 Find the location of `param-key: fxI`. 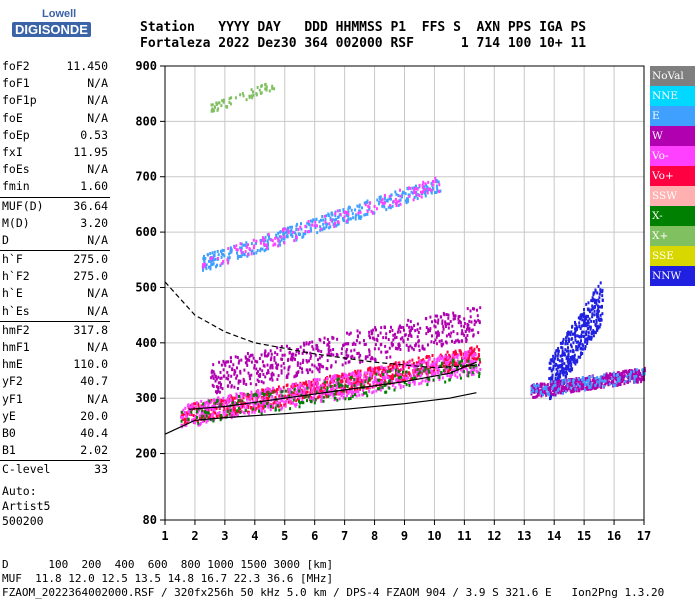

param-key: fxI is located at coordinates (12, 151).